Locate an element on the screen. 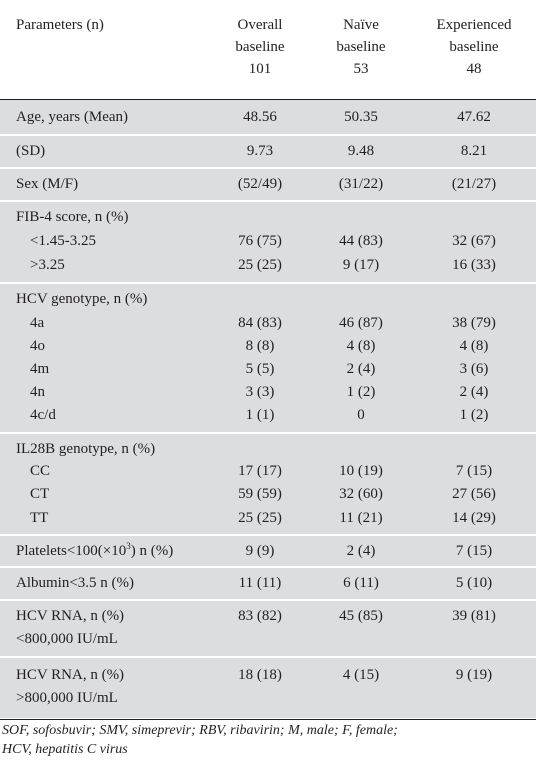  cell-experienced: 2 (4) is located at coordinates (474, 392).